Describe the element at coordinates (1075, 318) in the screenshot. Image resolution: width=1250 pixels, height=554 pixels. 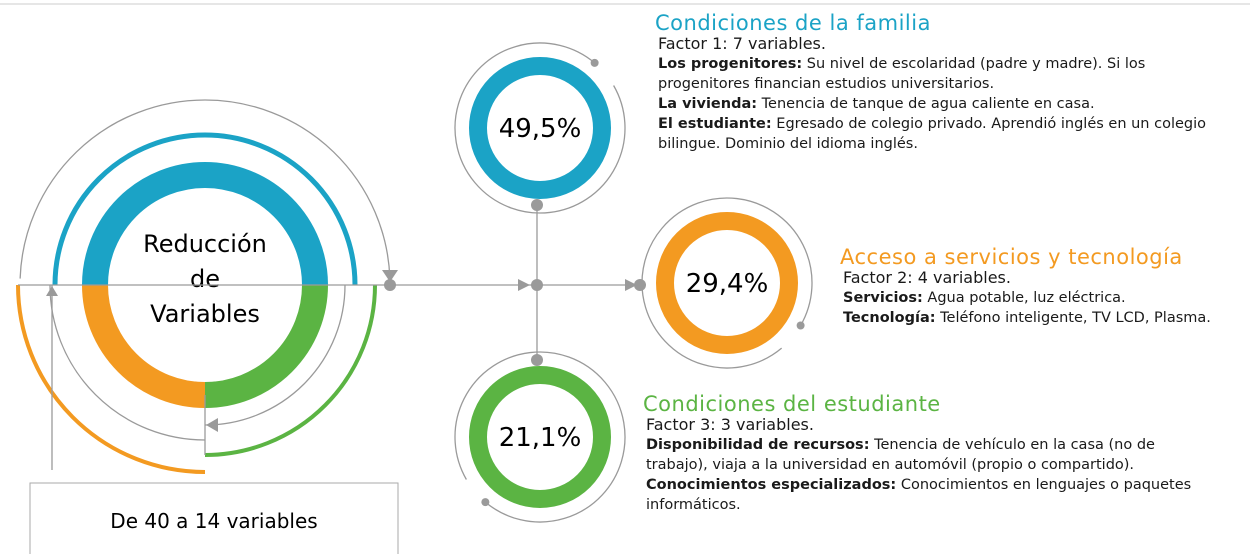
I see `item-text: Teléfono inteligente, TV LCD, Plasma.` at that location.